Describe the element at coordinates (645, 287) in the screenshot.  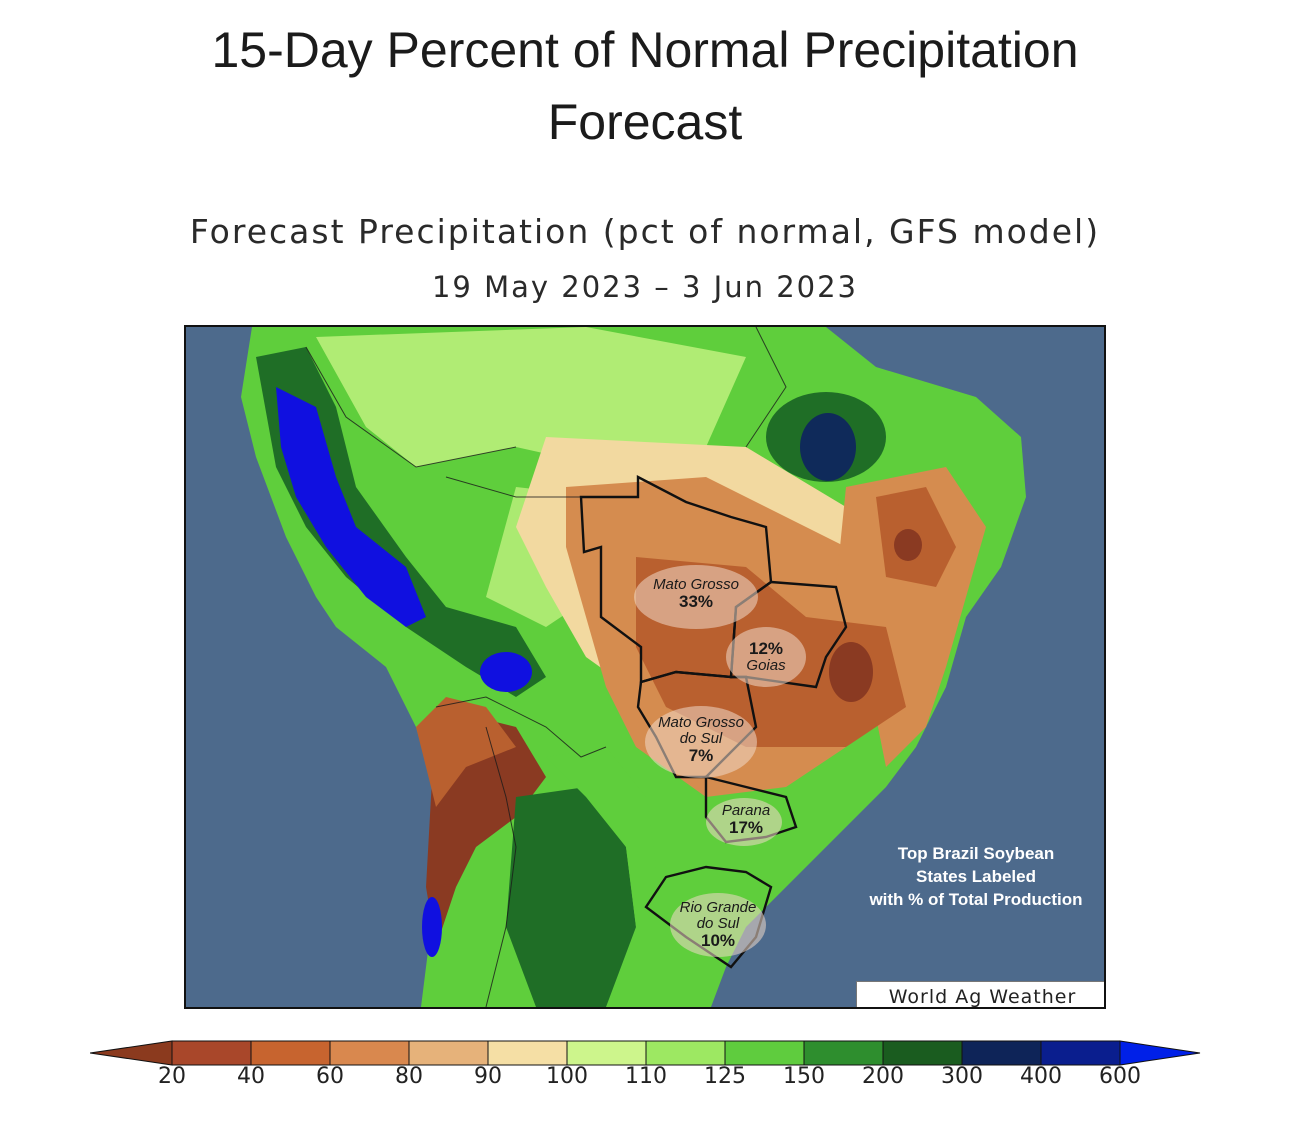
I see `map-date-range: 19 May 2023 – 3 Jun 2023` at that location.